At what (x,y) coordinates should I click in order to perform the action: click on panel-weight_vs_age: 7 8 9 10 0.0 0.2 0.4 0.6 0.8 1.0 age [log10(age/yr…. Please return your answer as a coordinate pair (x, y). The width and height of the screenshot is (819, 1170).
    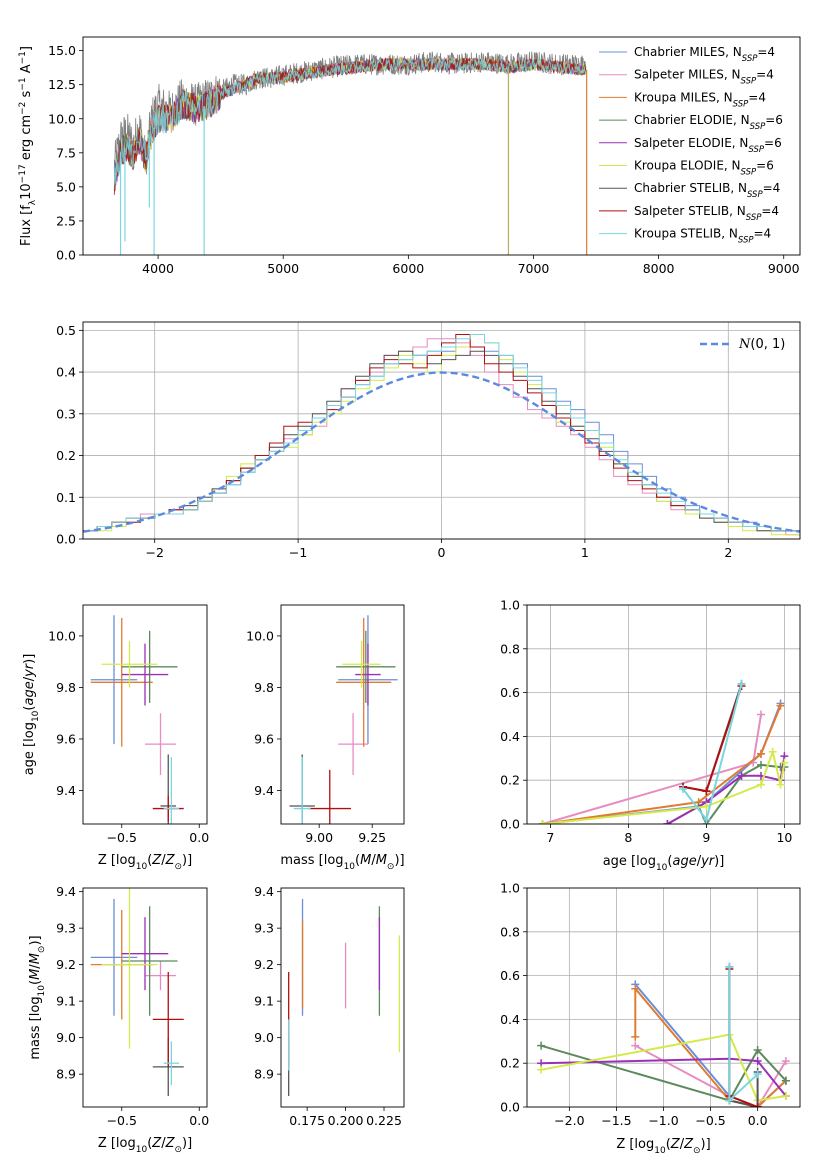
    Looking at the image, I should click on (650, 735).